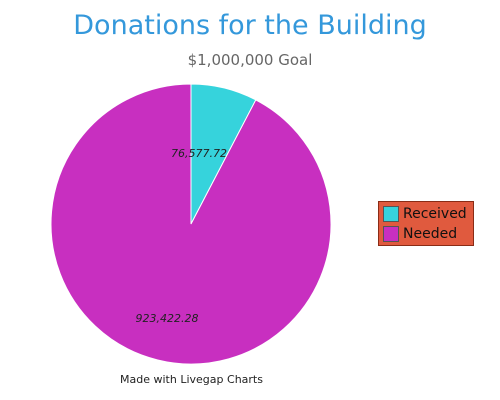  I want to click on chart-title: Donations for the Building, so click(250, 25).